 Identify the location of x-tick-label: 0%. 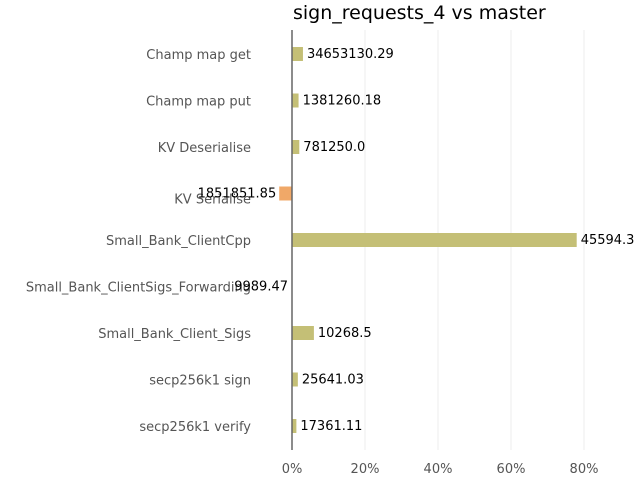
(292, 469).